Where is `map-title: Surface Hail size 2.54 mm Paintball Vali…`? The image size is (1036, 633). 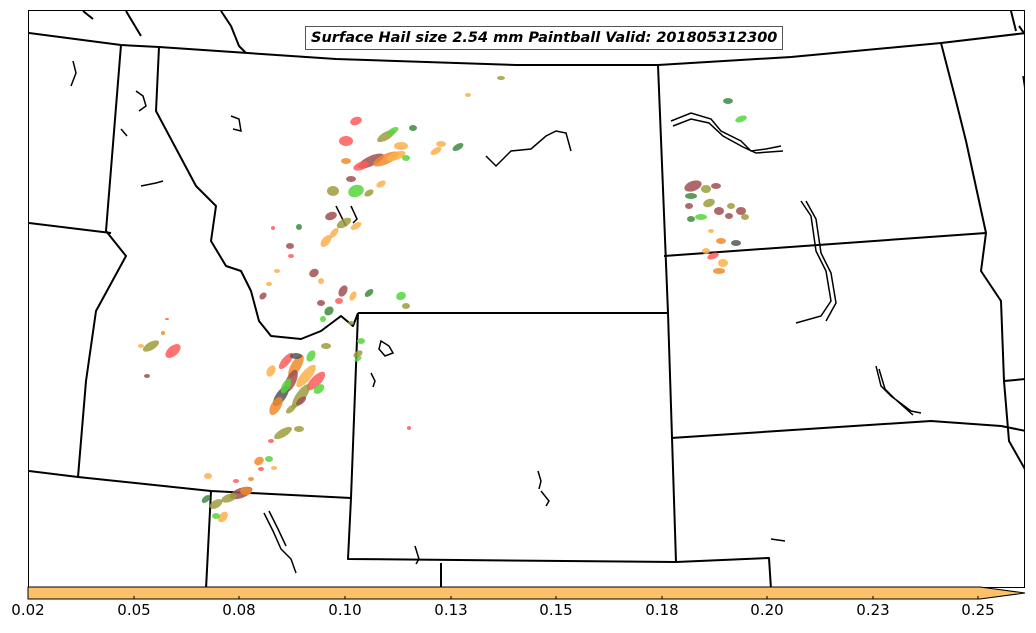 map-title: Surface Hail size 2.54 mm Paintball Vali… is located at coordinates (544, 38).